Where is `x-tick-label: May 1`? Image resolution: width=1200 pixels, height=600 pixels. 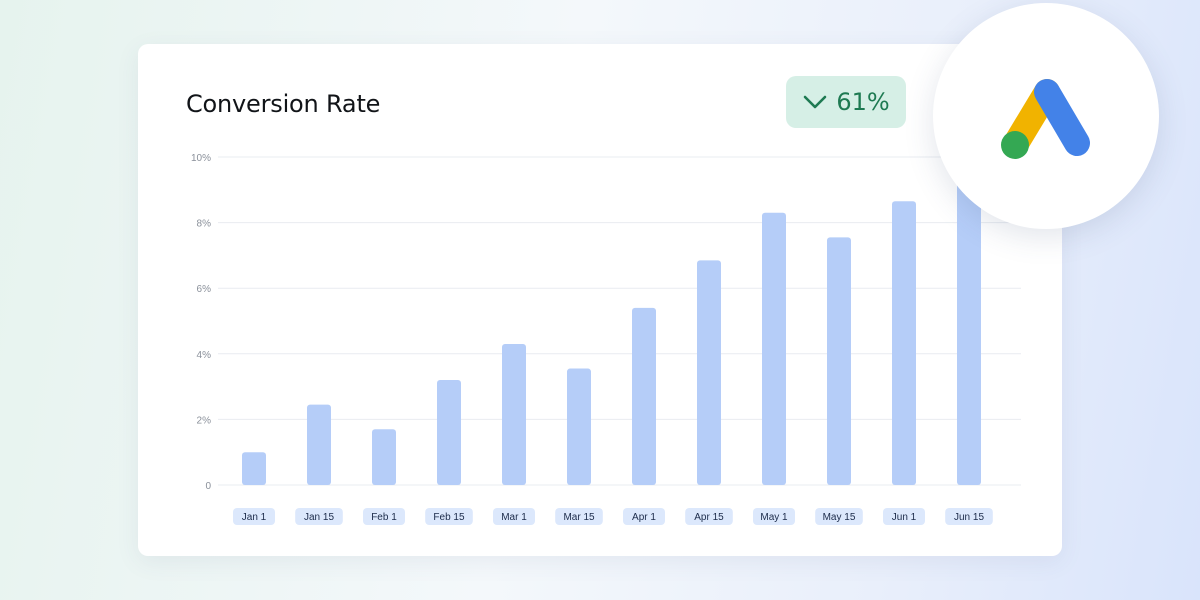 x-tick-label: May 1 is located at coordinates (774, 517).